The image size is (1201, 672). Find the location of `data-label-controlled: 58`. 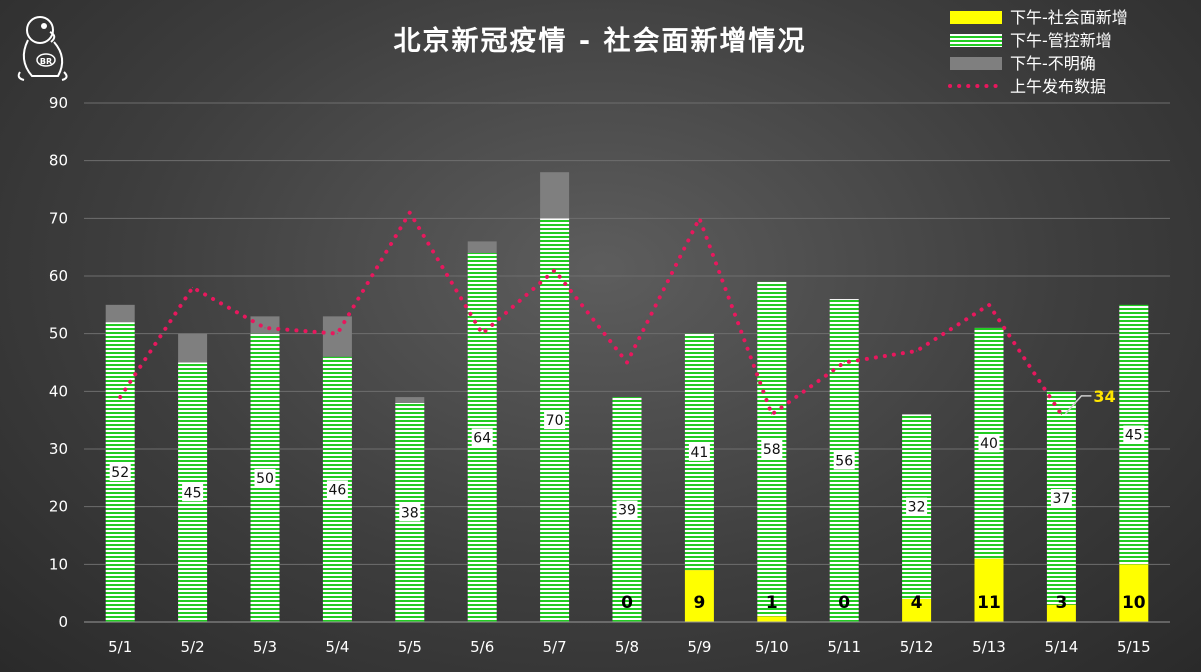

data-label-controlled: 58 is located at coordinates (772, 450).